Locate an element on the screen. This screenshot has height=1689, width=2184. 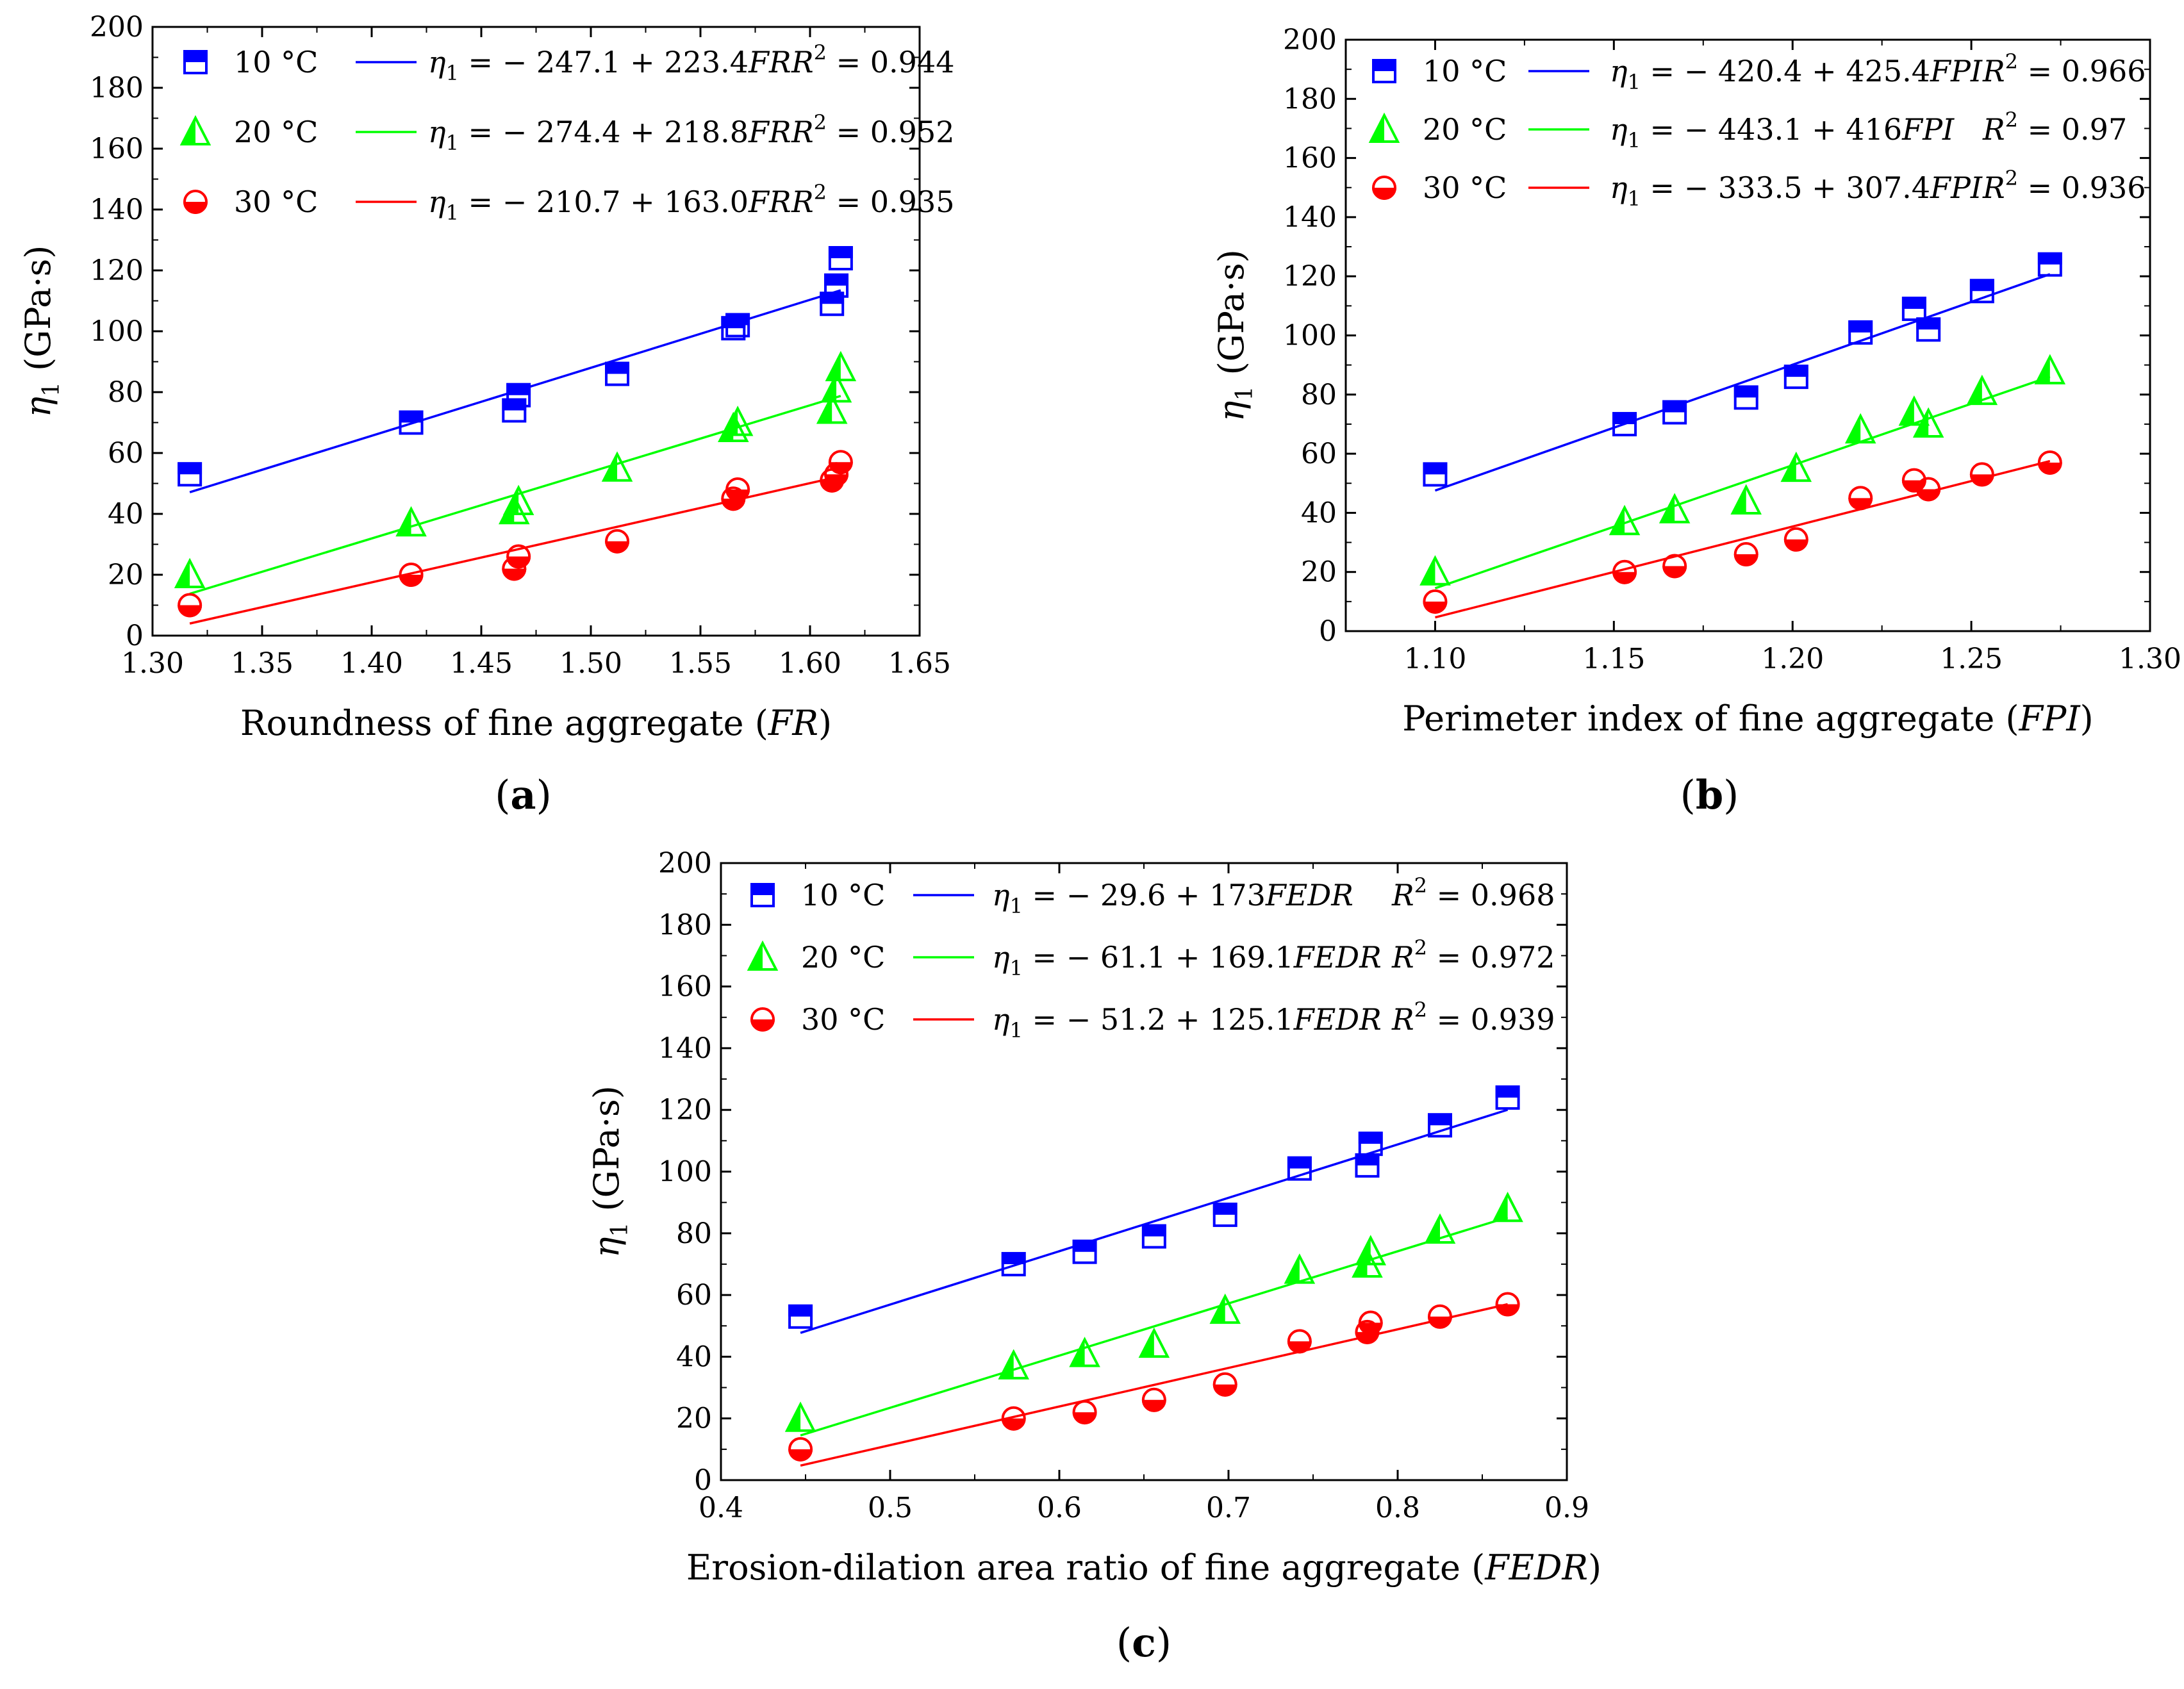
legend-r2-1: R2 = 0.952 is located at coordinates (872, 129).